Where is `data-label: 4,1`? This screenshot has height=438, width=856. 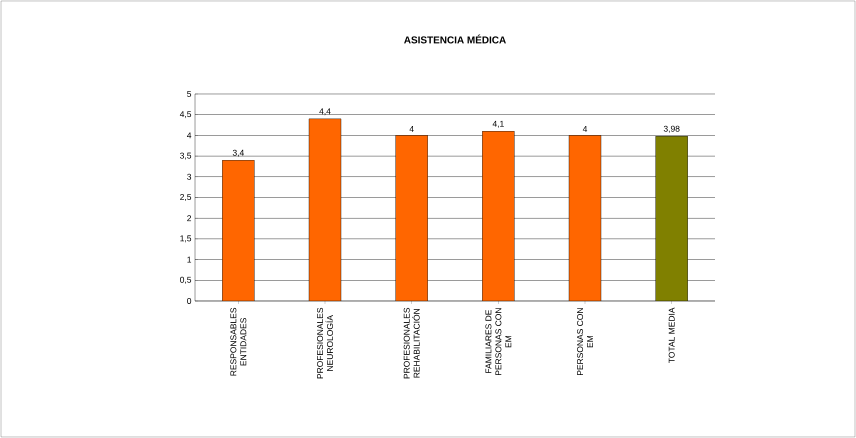 data-label: 4,1 is located at coordinates (498, 124).